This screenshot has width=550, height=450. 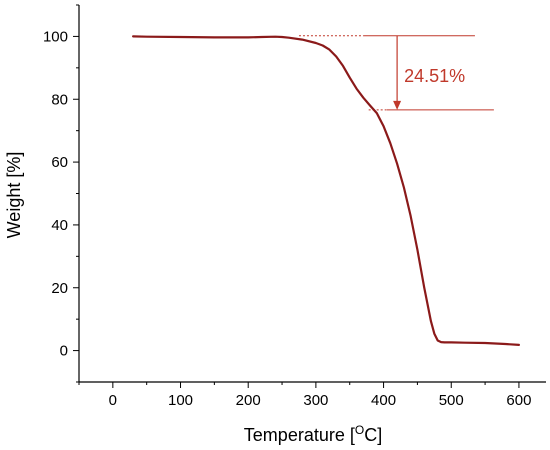 I want to click on y-tick-label: 60, so click(x=59, y=162).